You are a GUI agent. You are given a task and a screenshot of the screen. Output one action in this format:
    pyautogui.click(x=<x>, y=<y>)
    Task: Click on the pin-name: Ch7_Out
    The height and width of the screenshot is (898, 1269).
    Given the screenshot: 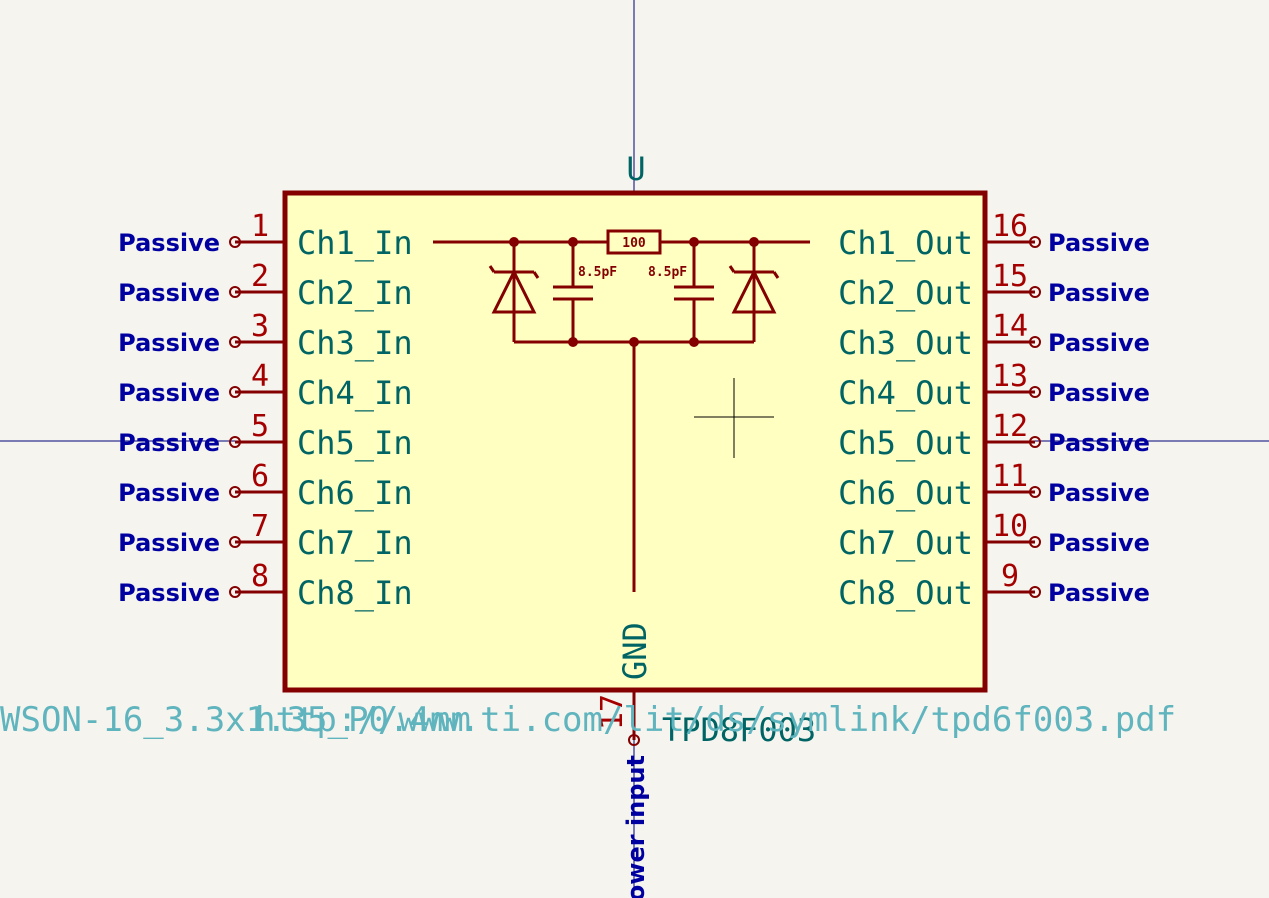 What is the action you would take?
    pyautogui.click(x=905, y=543)
    